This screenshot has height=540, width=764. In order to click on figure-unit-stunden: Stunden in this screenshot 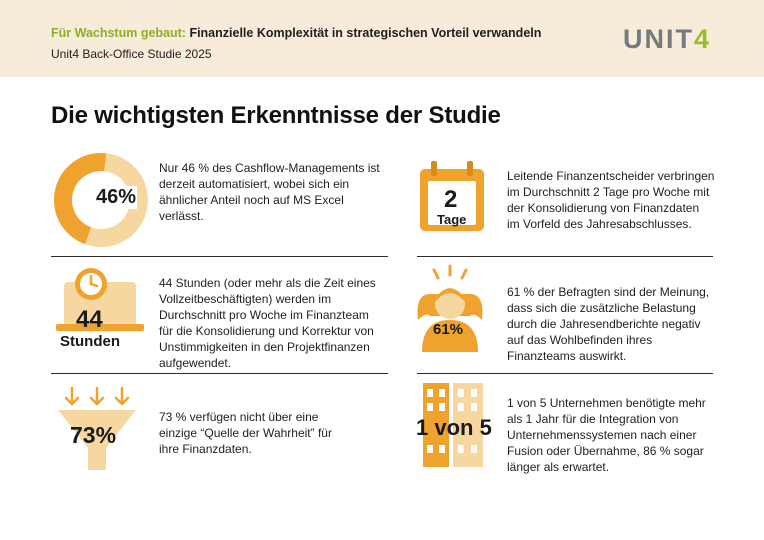, I will do `click(90, 341)`.